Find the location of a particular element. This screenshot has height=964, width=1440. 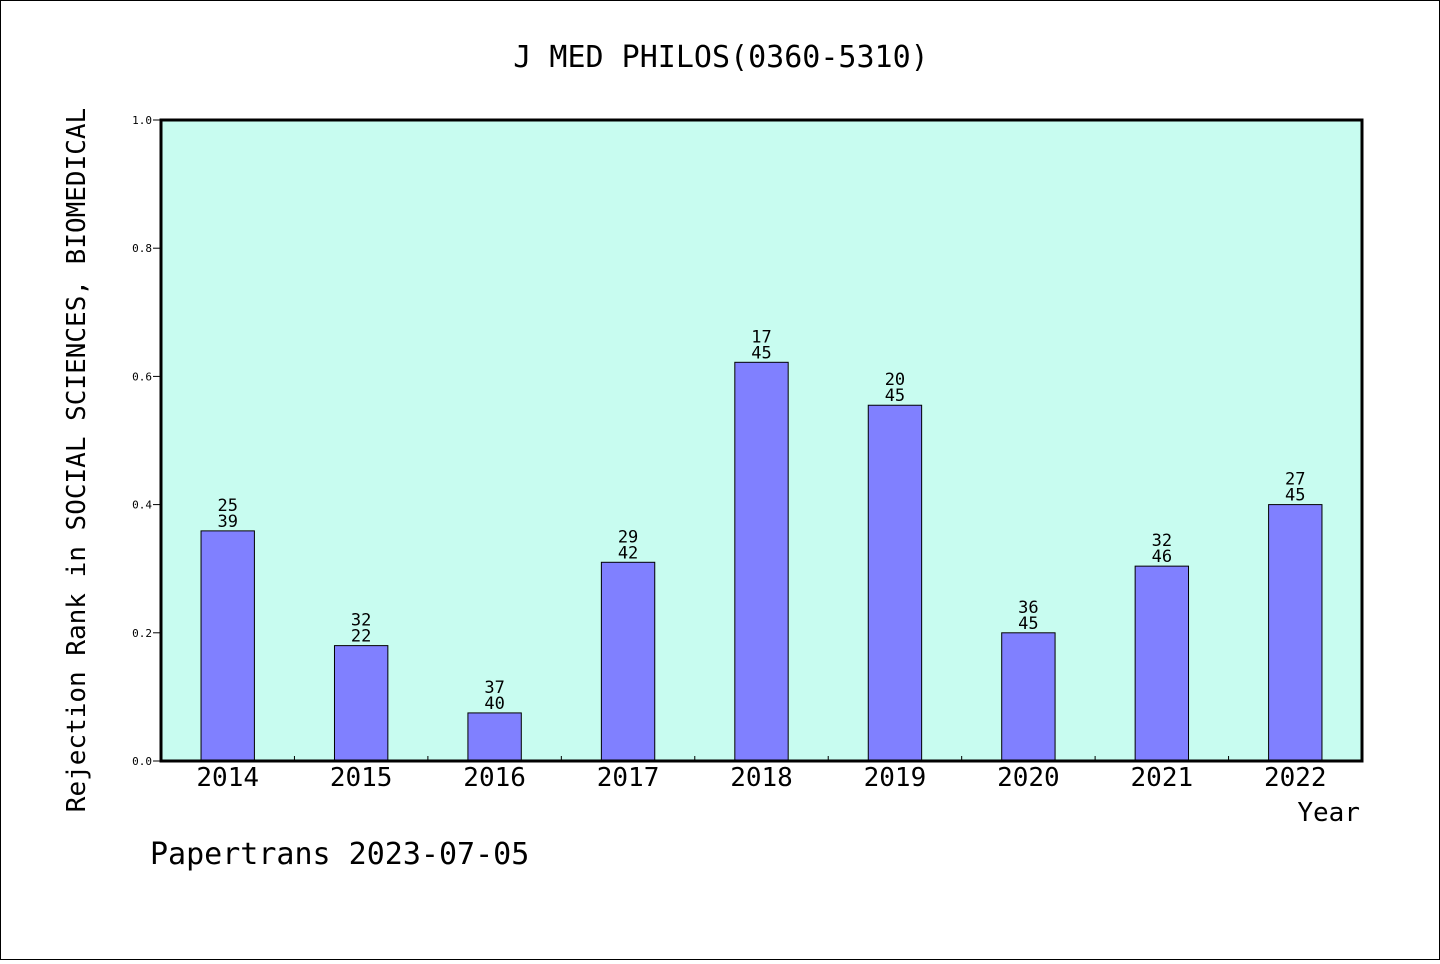

x-tick-label-2020: 2020 is located at coordinates (1028, 778).